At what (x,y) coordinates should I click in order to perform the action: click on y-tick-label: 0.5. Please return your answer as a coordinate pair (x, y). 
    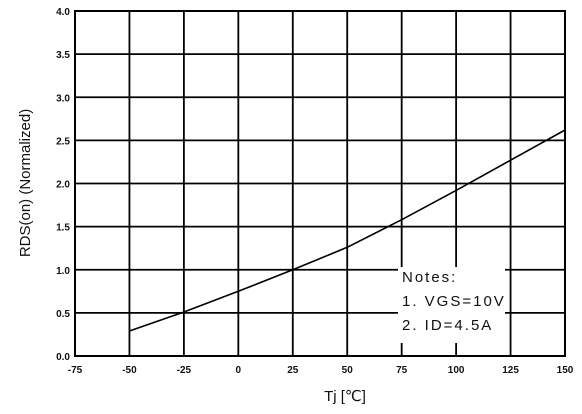
    Looking at the image, I should click on (63, 314).